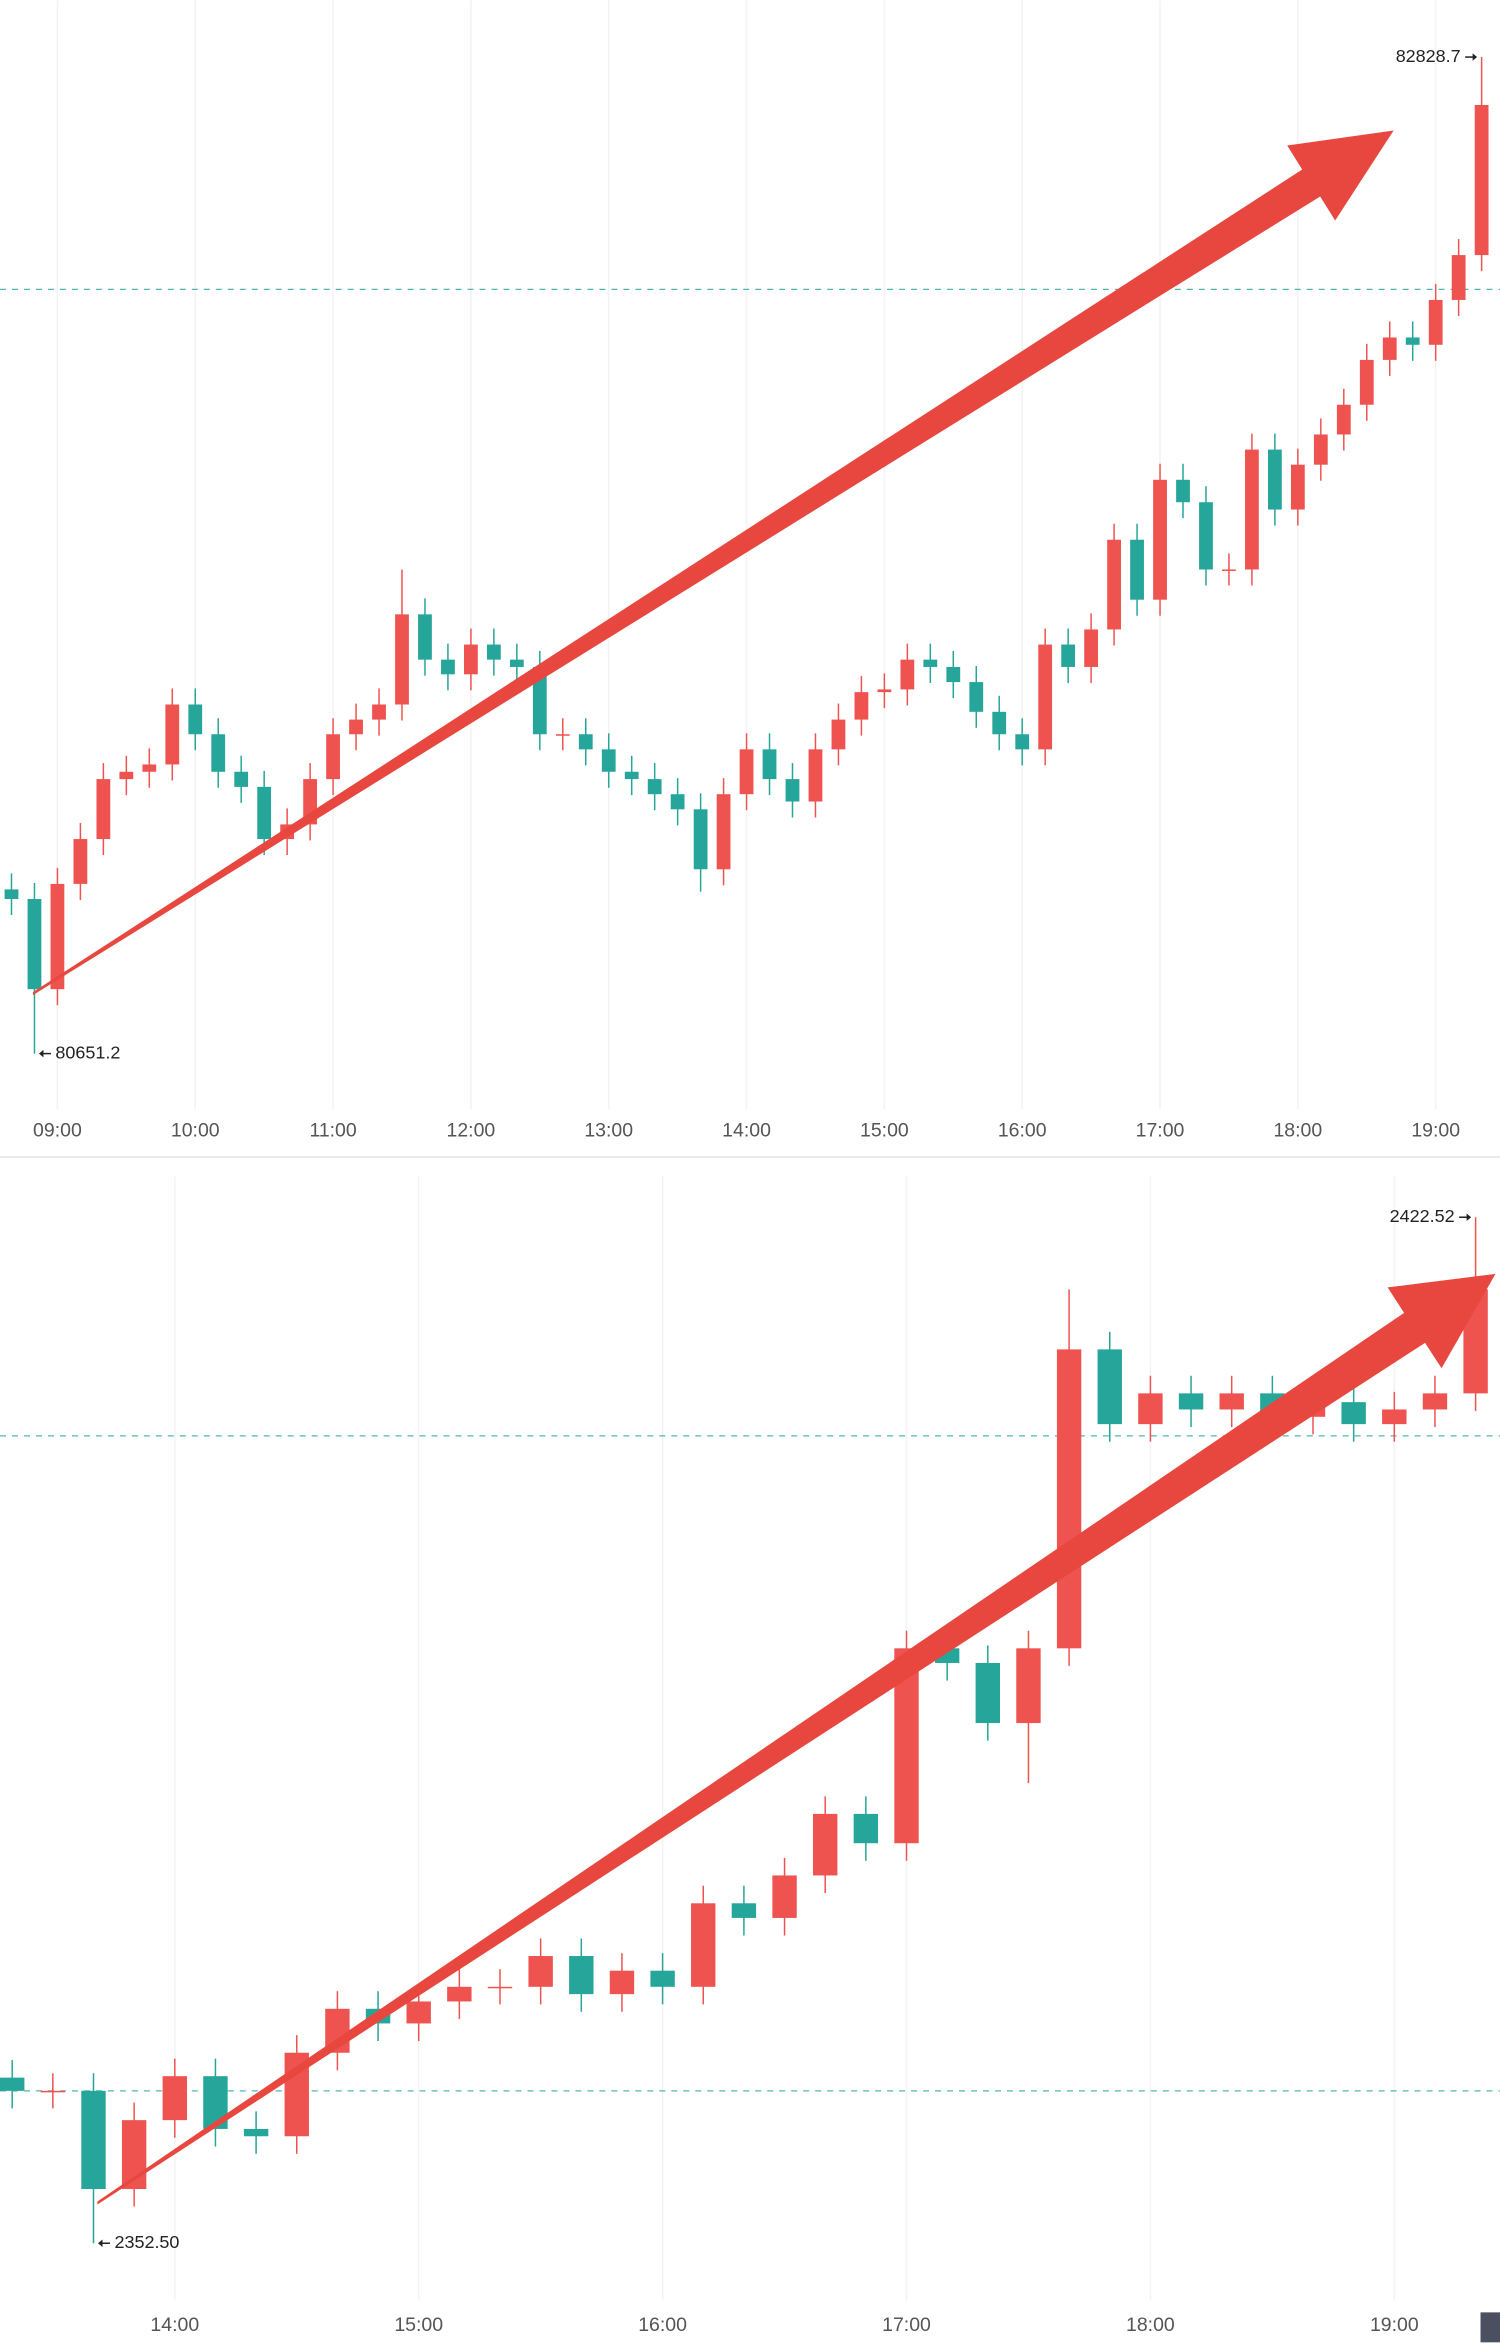 The image size is (1500, 2350). Describe the element at coordinates (174, 2325) in the screenshot. I see `x-tick-label: 14:00` at that location.